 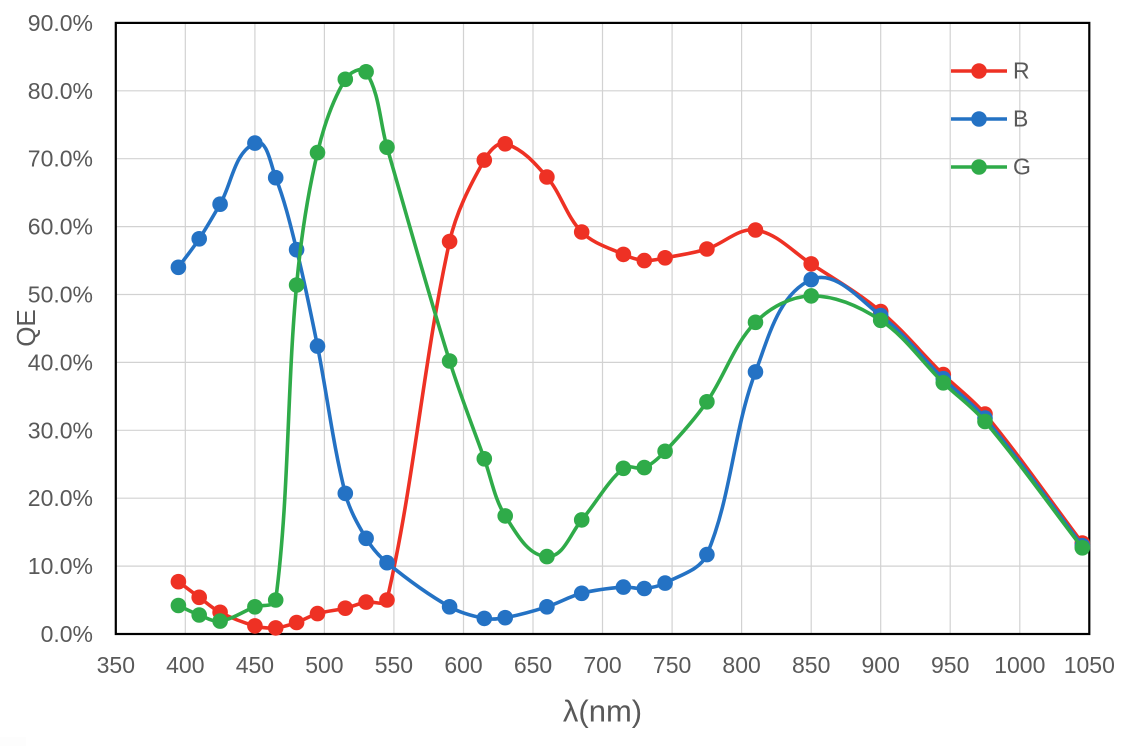 What do you see at coordinates (1022, 167) in the screenshot?
I see `svg-text: G` at bounding box center [1022, 167].